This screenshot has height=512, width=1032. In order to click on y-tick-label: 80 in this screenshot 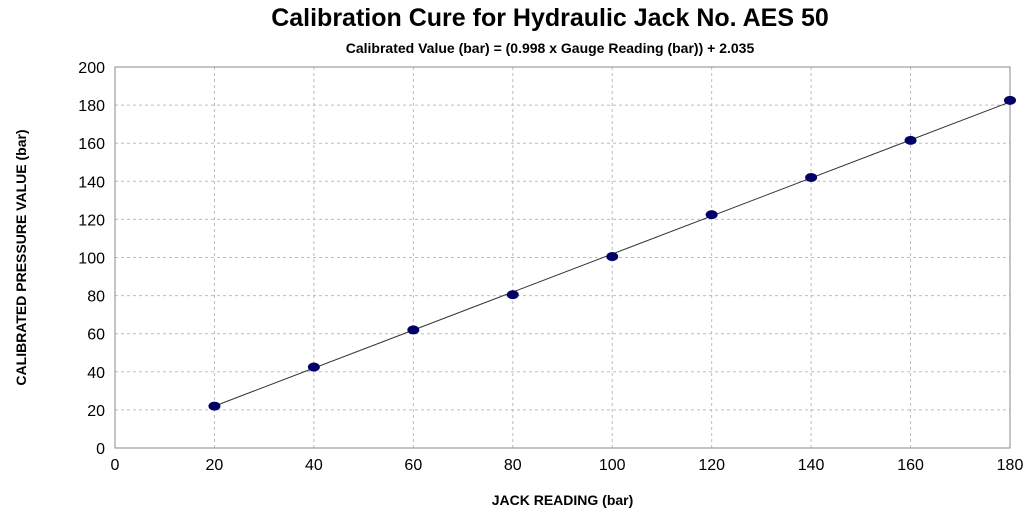, I will do `click(96, 297)`.